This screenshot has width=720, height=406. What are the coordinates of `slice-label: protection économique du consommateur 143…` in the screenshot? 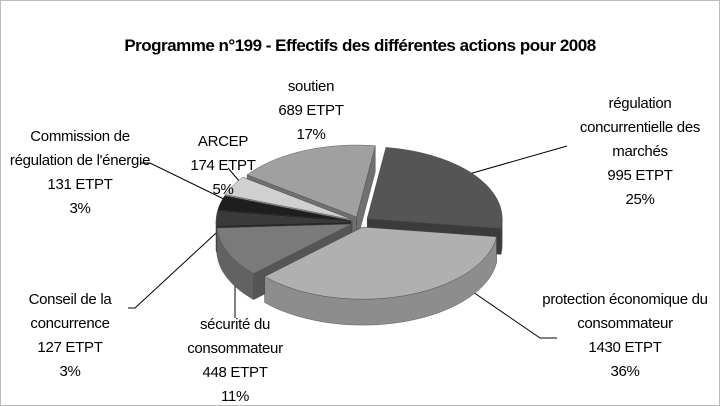 It's located at (625, 336).